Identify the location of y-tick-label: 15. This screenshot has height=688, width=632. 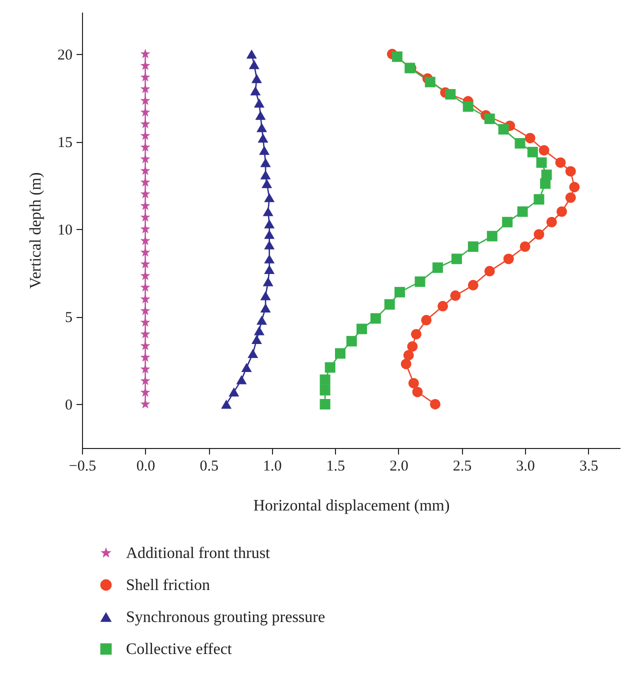
(65, 143).